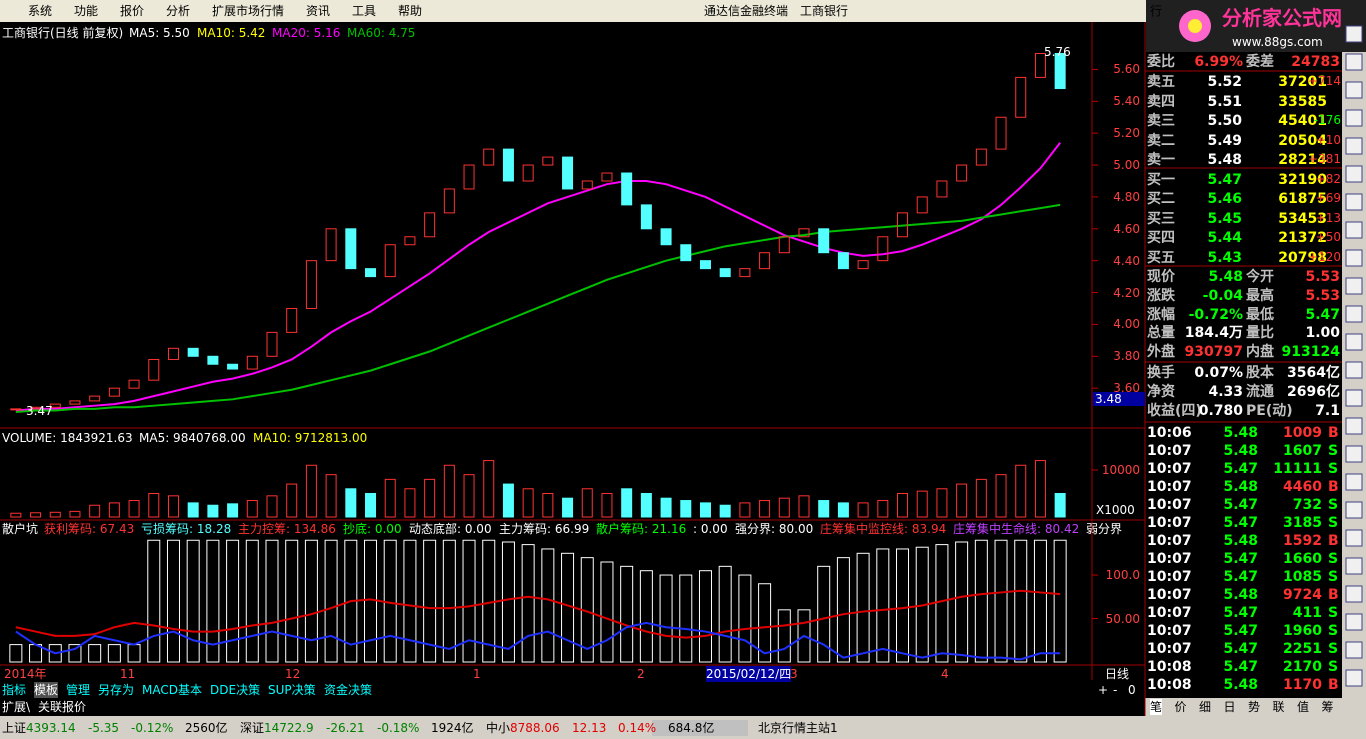  Describe the element at coordinates (1161, 179) in the screenshot. I see `book-label: 买一` at that location.